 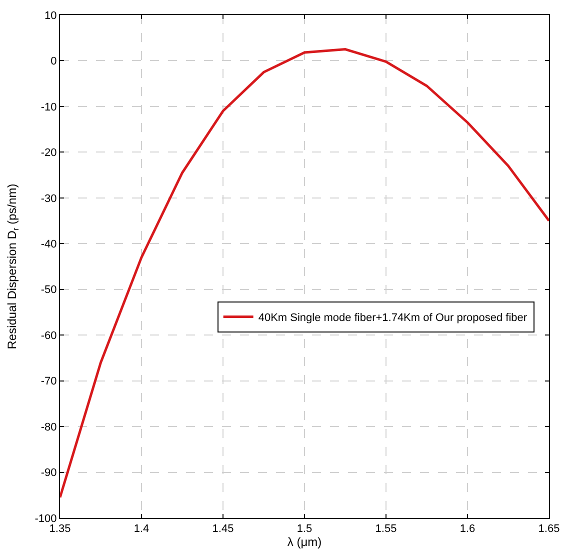 I want to click on x-tick-label: 1.35, so click(x=60, y=529).